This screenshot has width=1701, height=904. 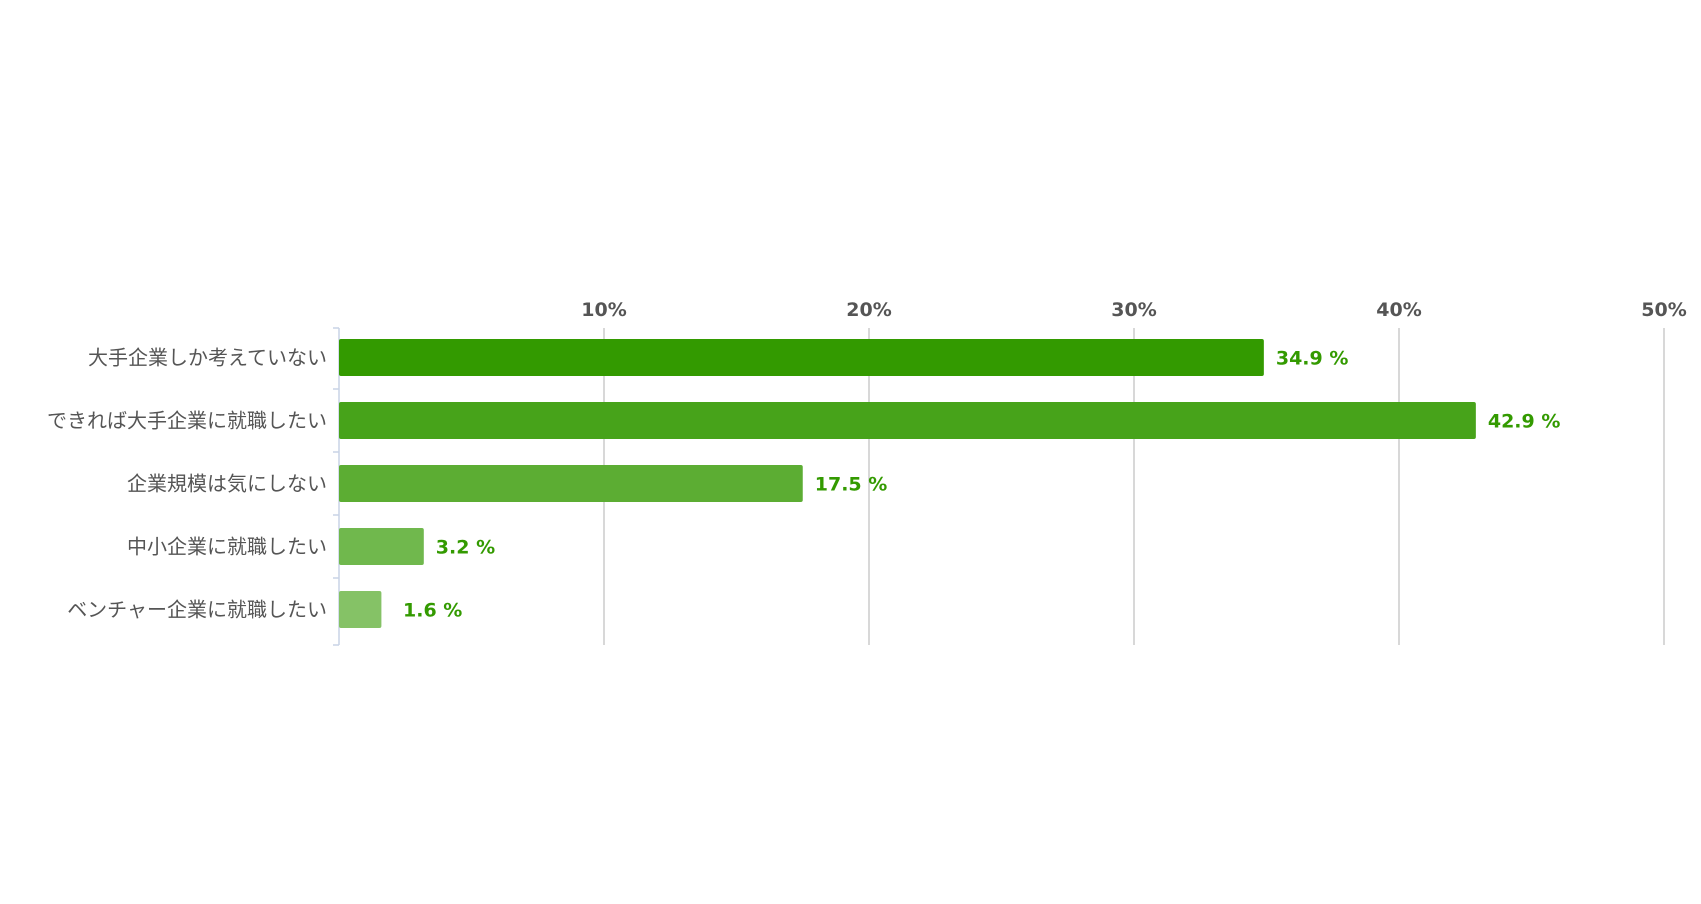 What do you see at coordinates (227, 484) in the screenshot?
I see `category-label: 企業規模は気にしない` at bounding box center [227, 484].